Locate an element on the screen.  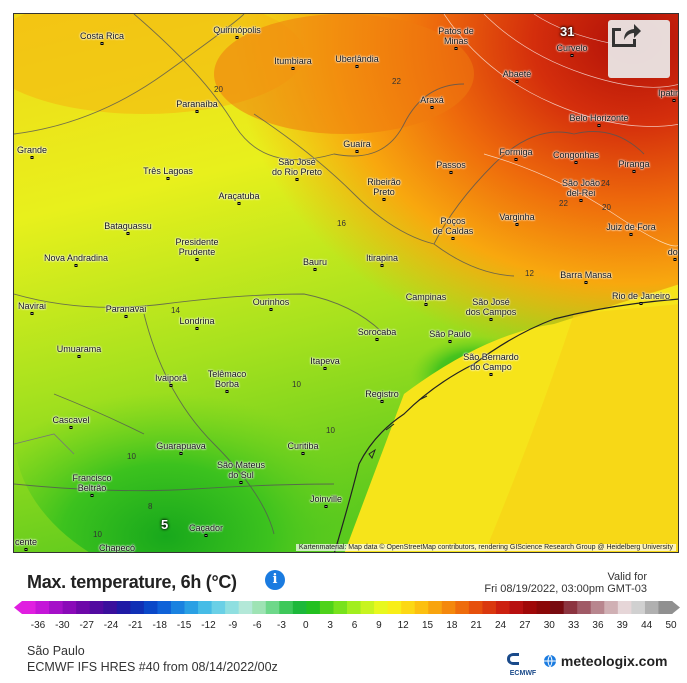
scale-tick-label: -9 is located at coordinates (233, 625).